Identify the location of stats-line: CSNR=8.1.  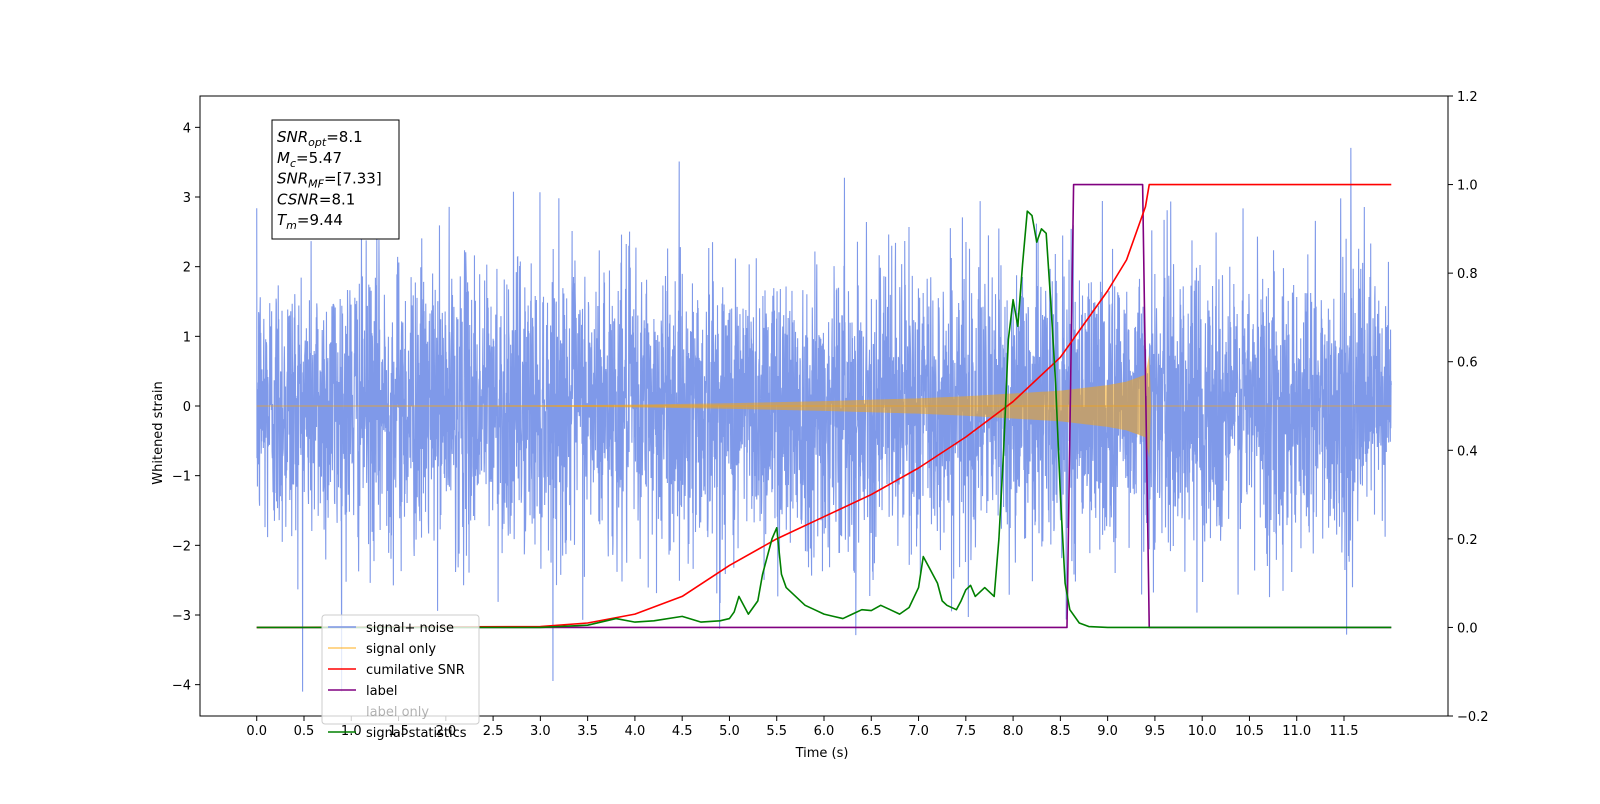
(316, 199).